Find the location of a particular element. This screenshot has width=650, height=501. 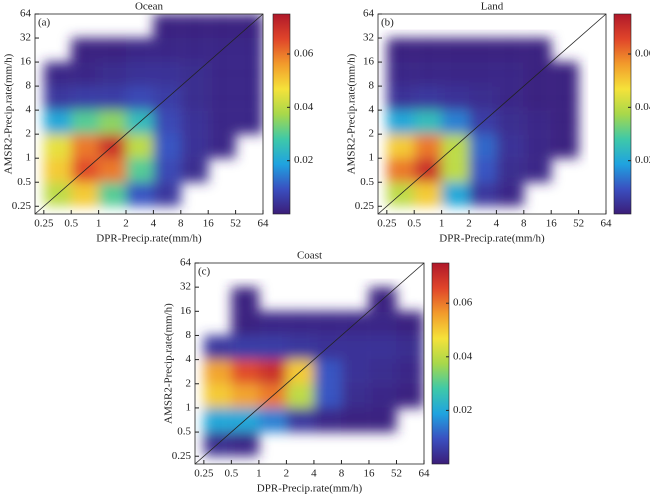

panel-label: (a) is located at coordinates (44, 23).